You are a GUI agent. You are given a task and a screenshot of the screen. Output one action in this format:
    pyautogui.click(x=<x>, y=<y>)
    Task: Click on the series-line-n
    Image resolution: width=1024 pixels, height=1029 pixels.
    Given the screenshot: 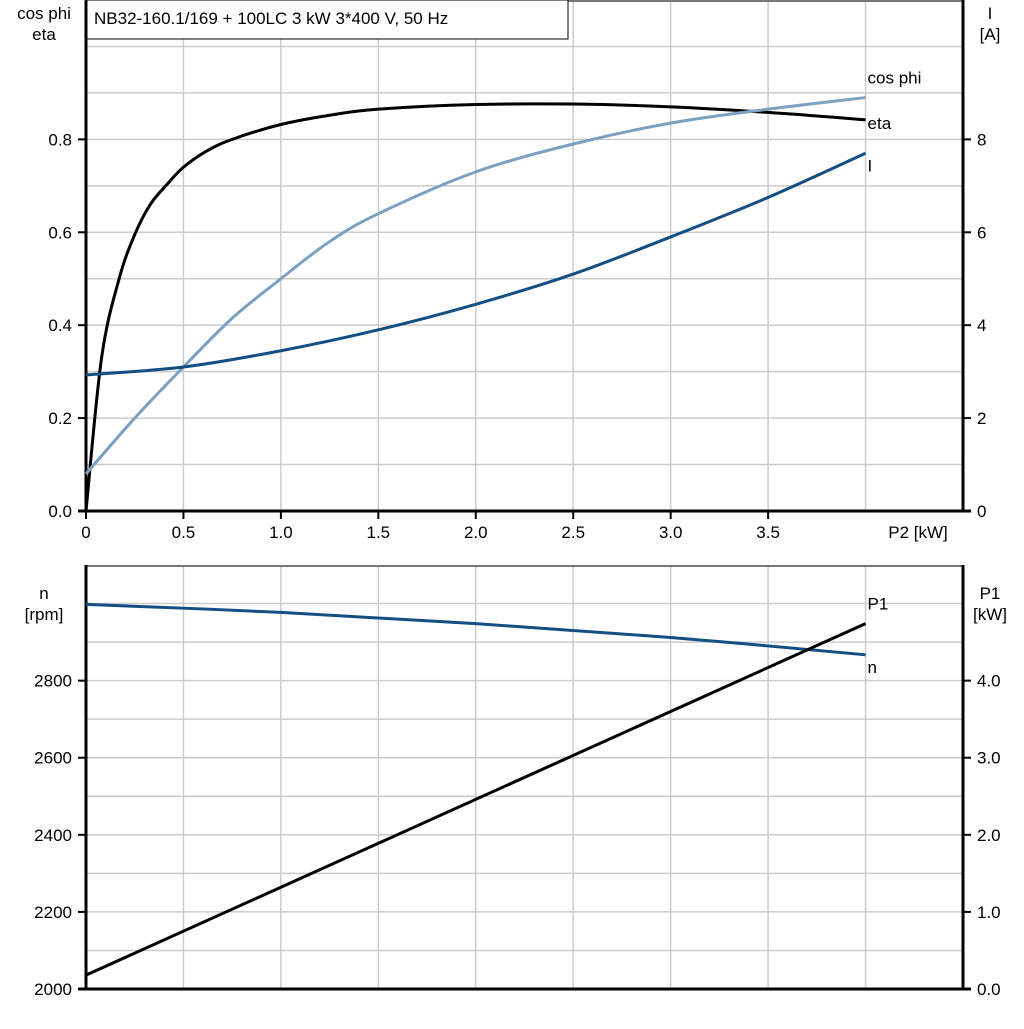 What is the action you would take?
    pyautogui.click(x=475, y=629)
    